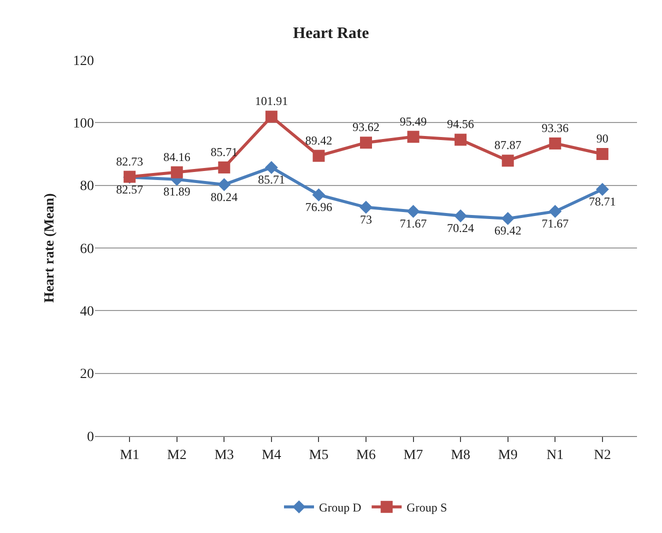 The width and height of the screenshot is (662, 533). What do you see at coordinates (414, 455) in the screenshot?
I see `x-tick-label: M7` at bounding box center [414, 455].